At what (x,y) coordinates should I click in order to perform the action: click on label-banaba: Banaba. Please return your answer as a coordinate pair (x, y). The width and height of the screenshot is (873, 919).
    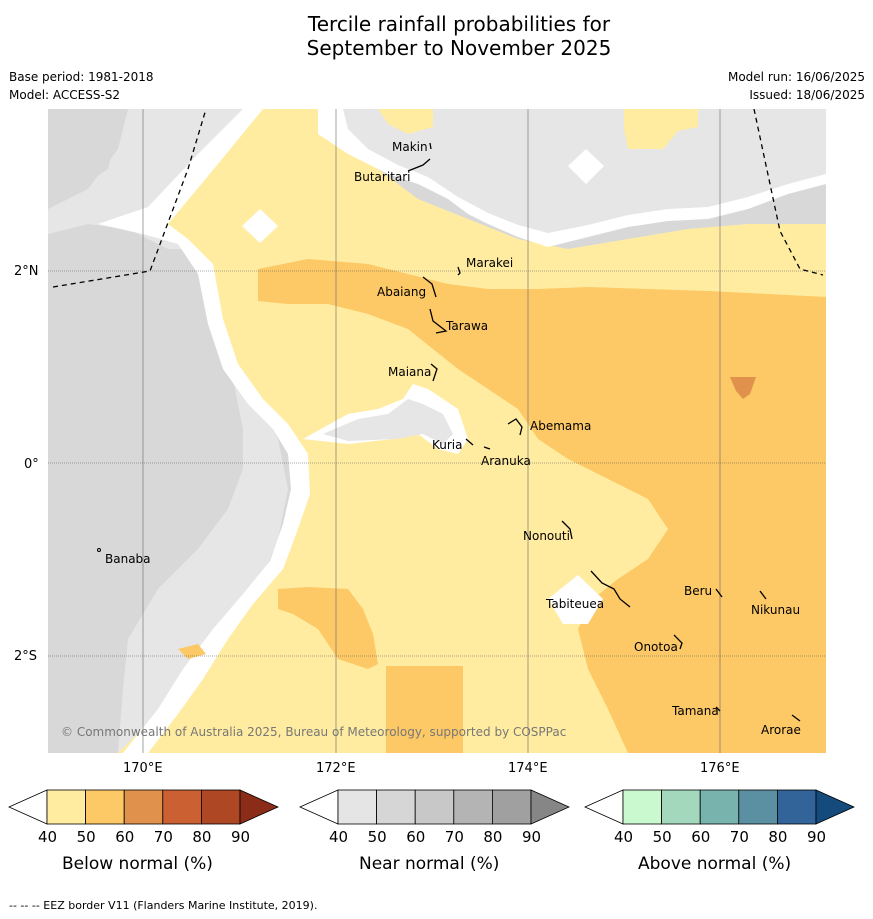
    Looking at the image, I should click on (128, 559).